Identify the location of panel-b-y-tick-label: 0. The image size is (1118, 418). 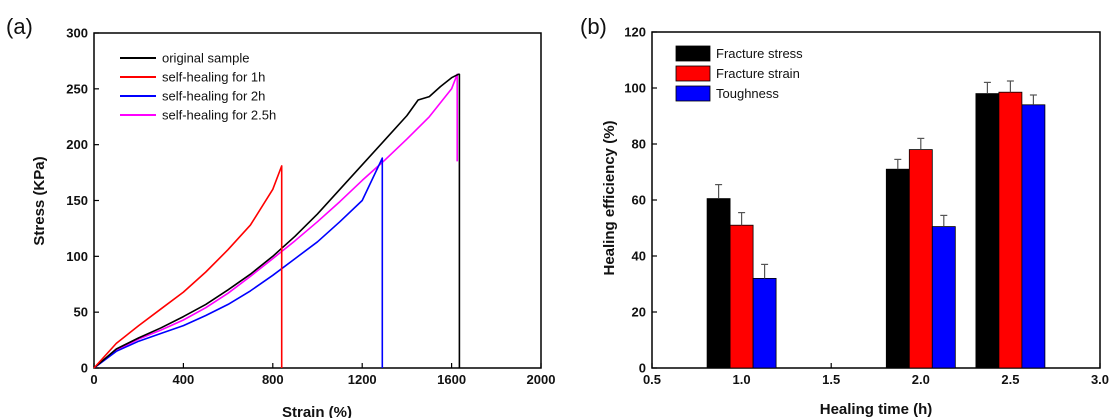
(642, 368).